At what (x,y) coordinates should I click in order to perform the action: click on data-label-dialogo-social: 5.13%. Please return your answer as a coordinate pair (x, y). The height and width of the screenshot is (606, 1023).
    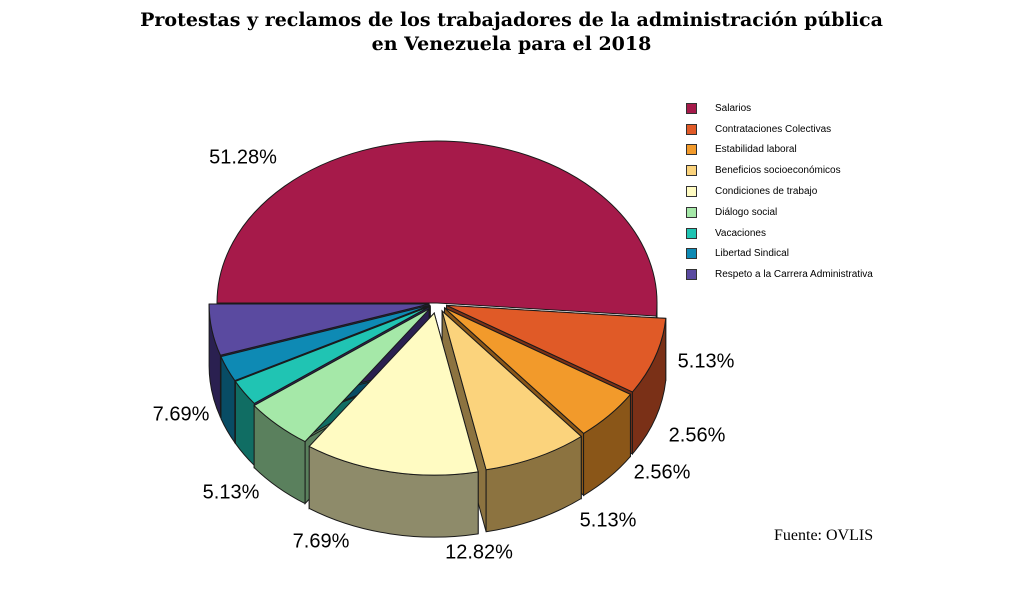
    Looking at the image, I should click on (608, 520).